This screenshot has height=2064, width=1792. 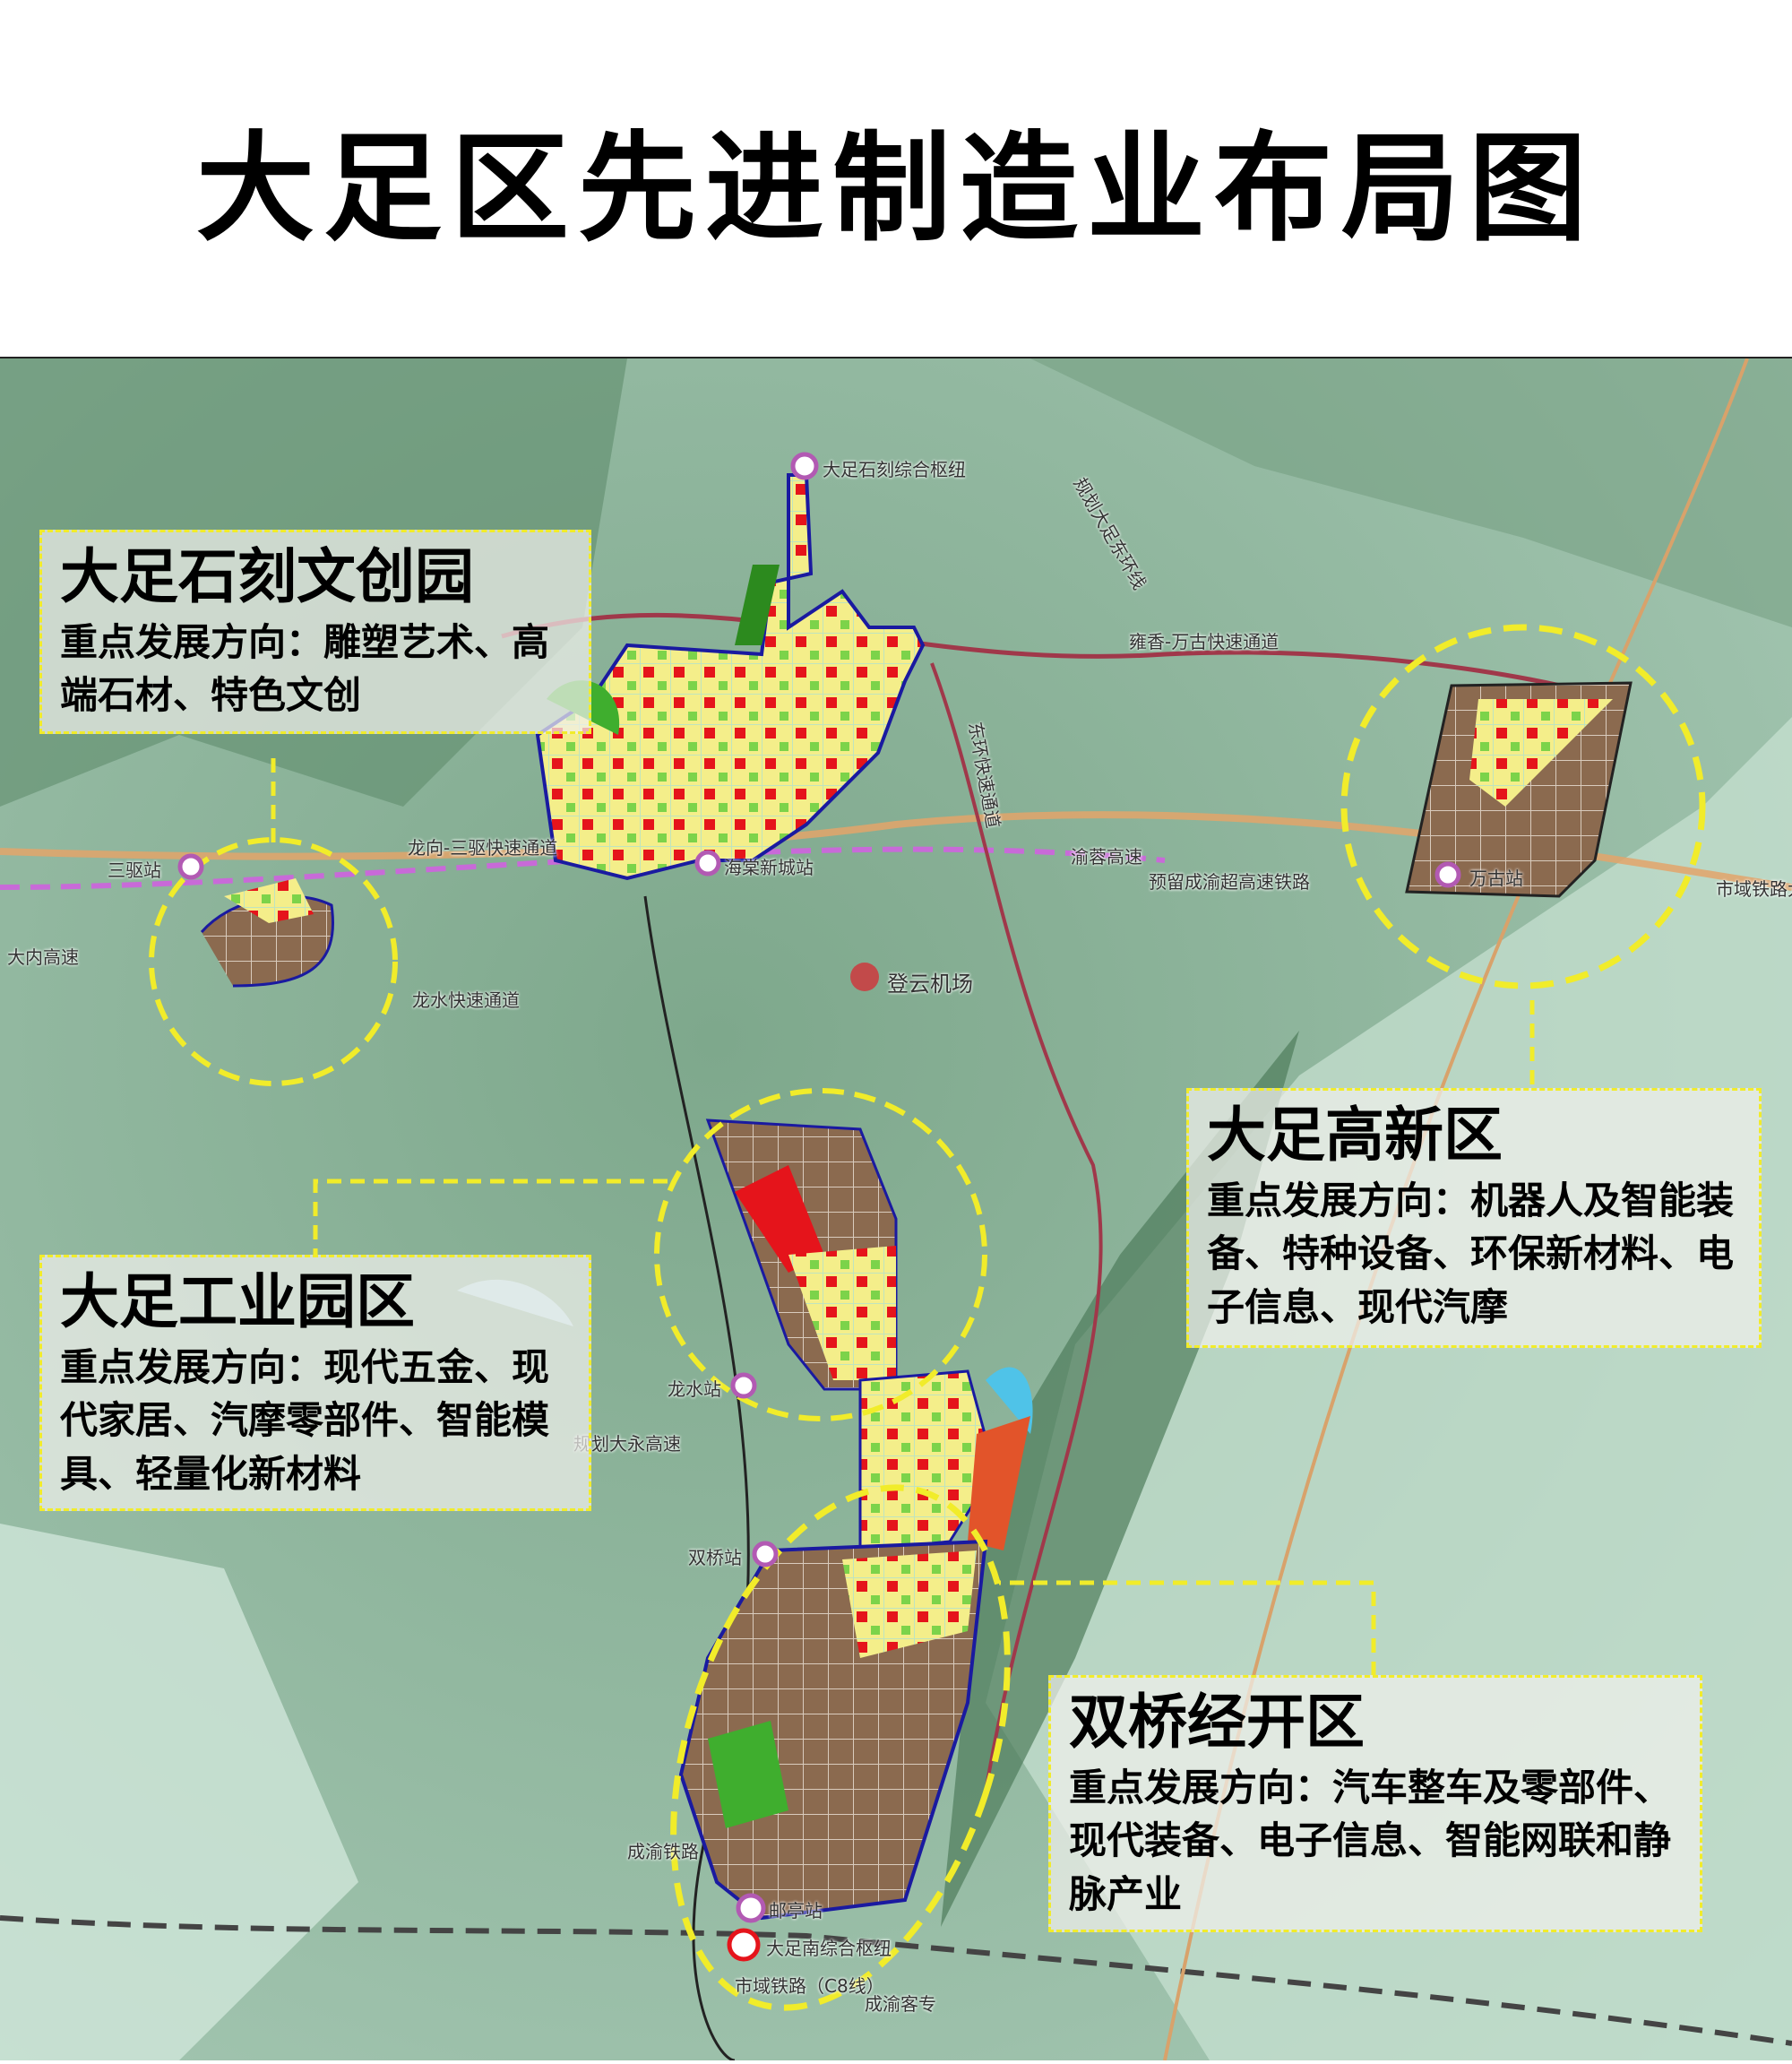 I want to click on gaoxin-mixed, so click(x=1541, y=753).